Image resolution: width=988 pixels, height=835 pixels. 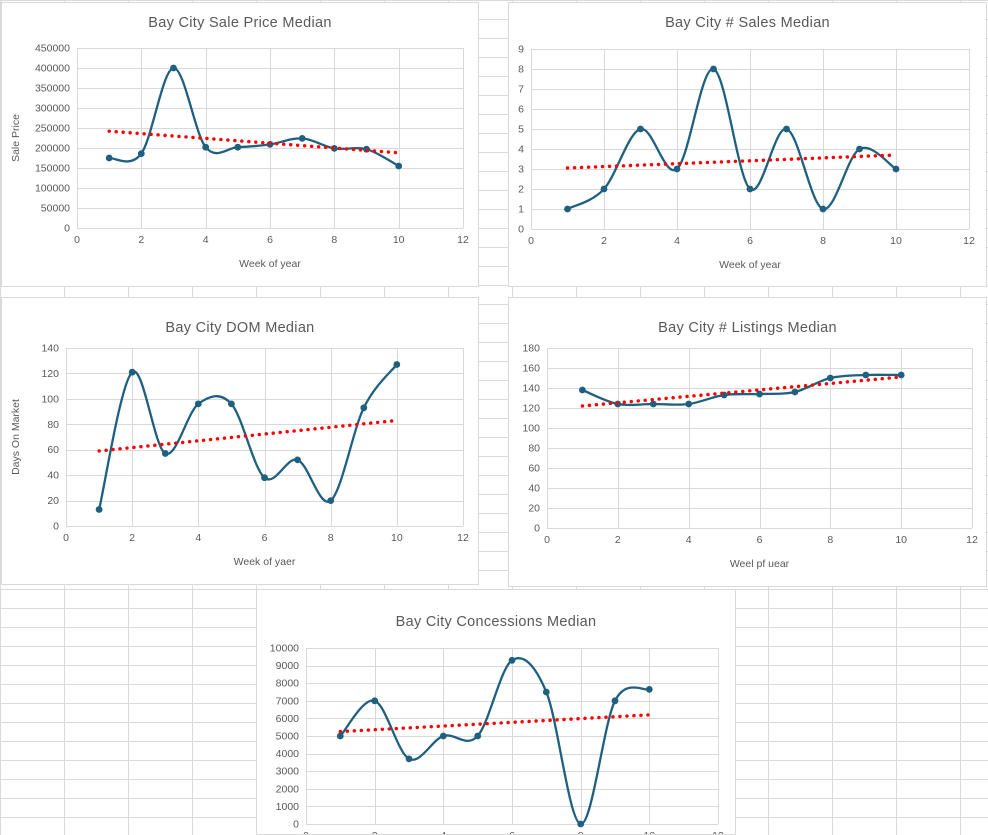 I want to click on svg-text: 250000, so click(x=52, y=129).